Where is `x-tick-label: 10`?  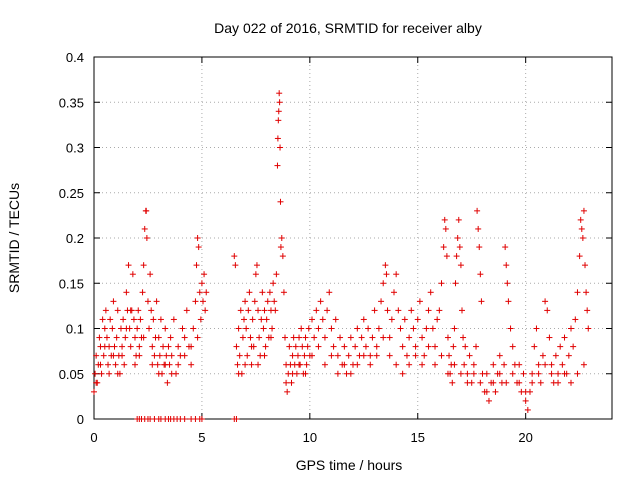 x-tick-label: 10 is located at coordinates (310, 437).